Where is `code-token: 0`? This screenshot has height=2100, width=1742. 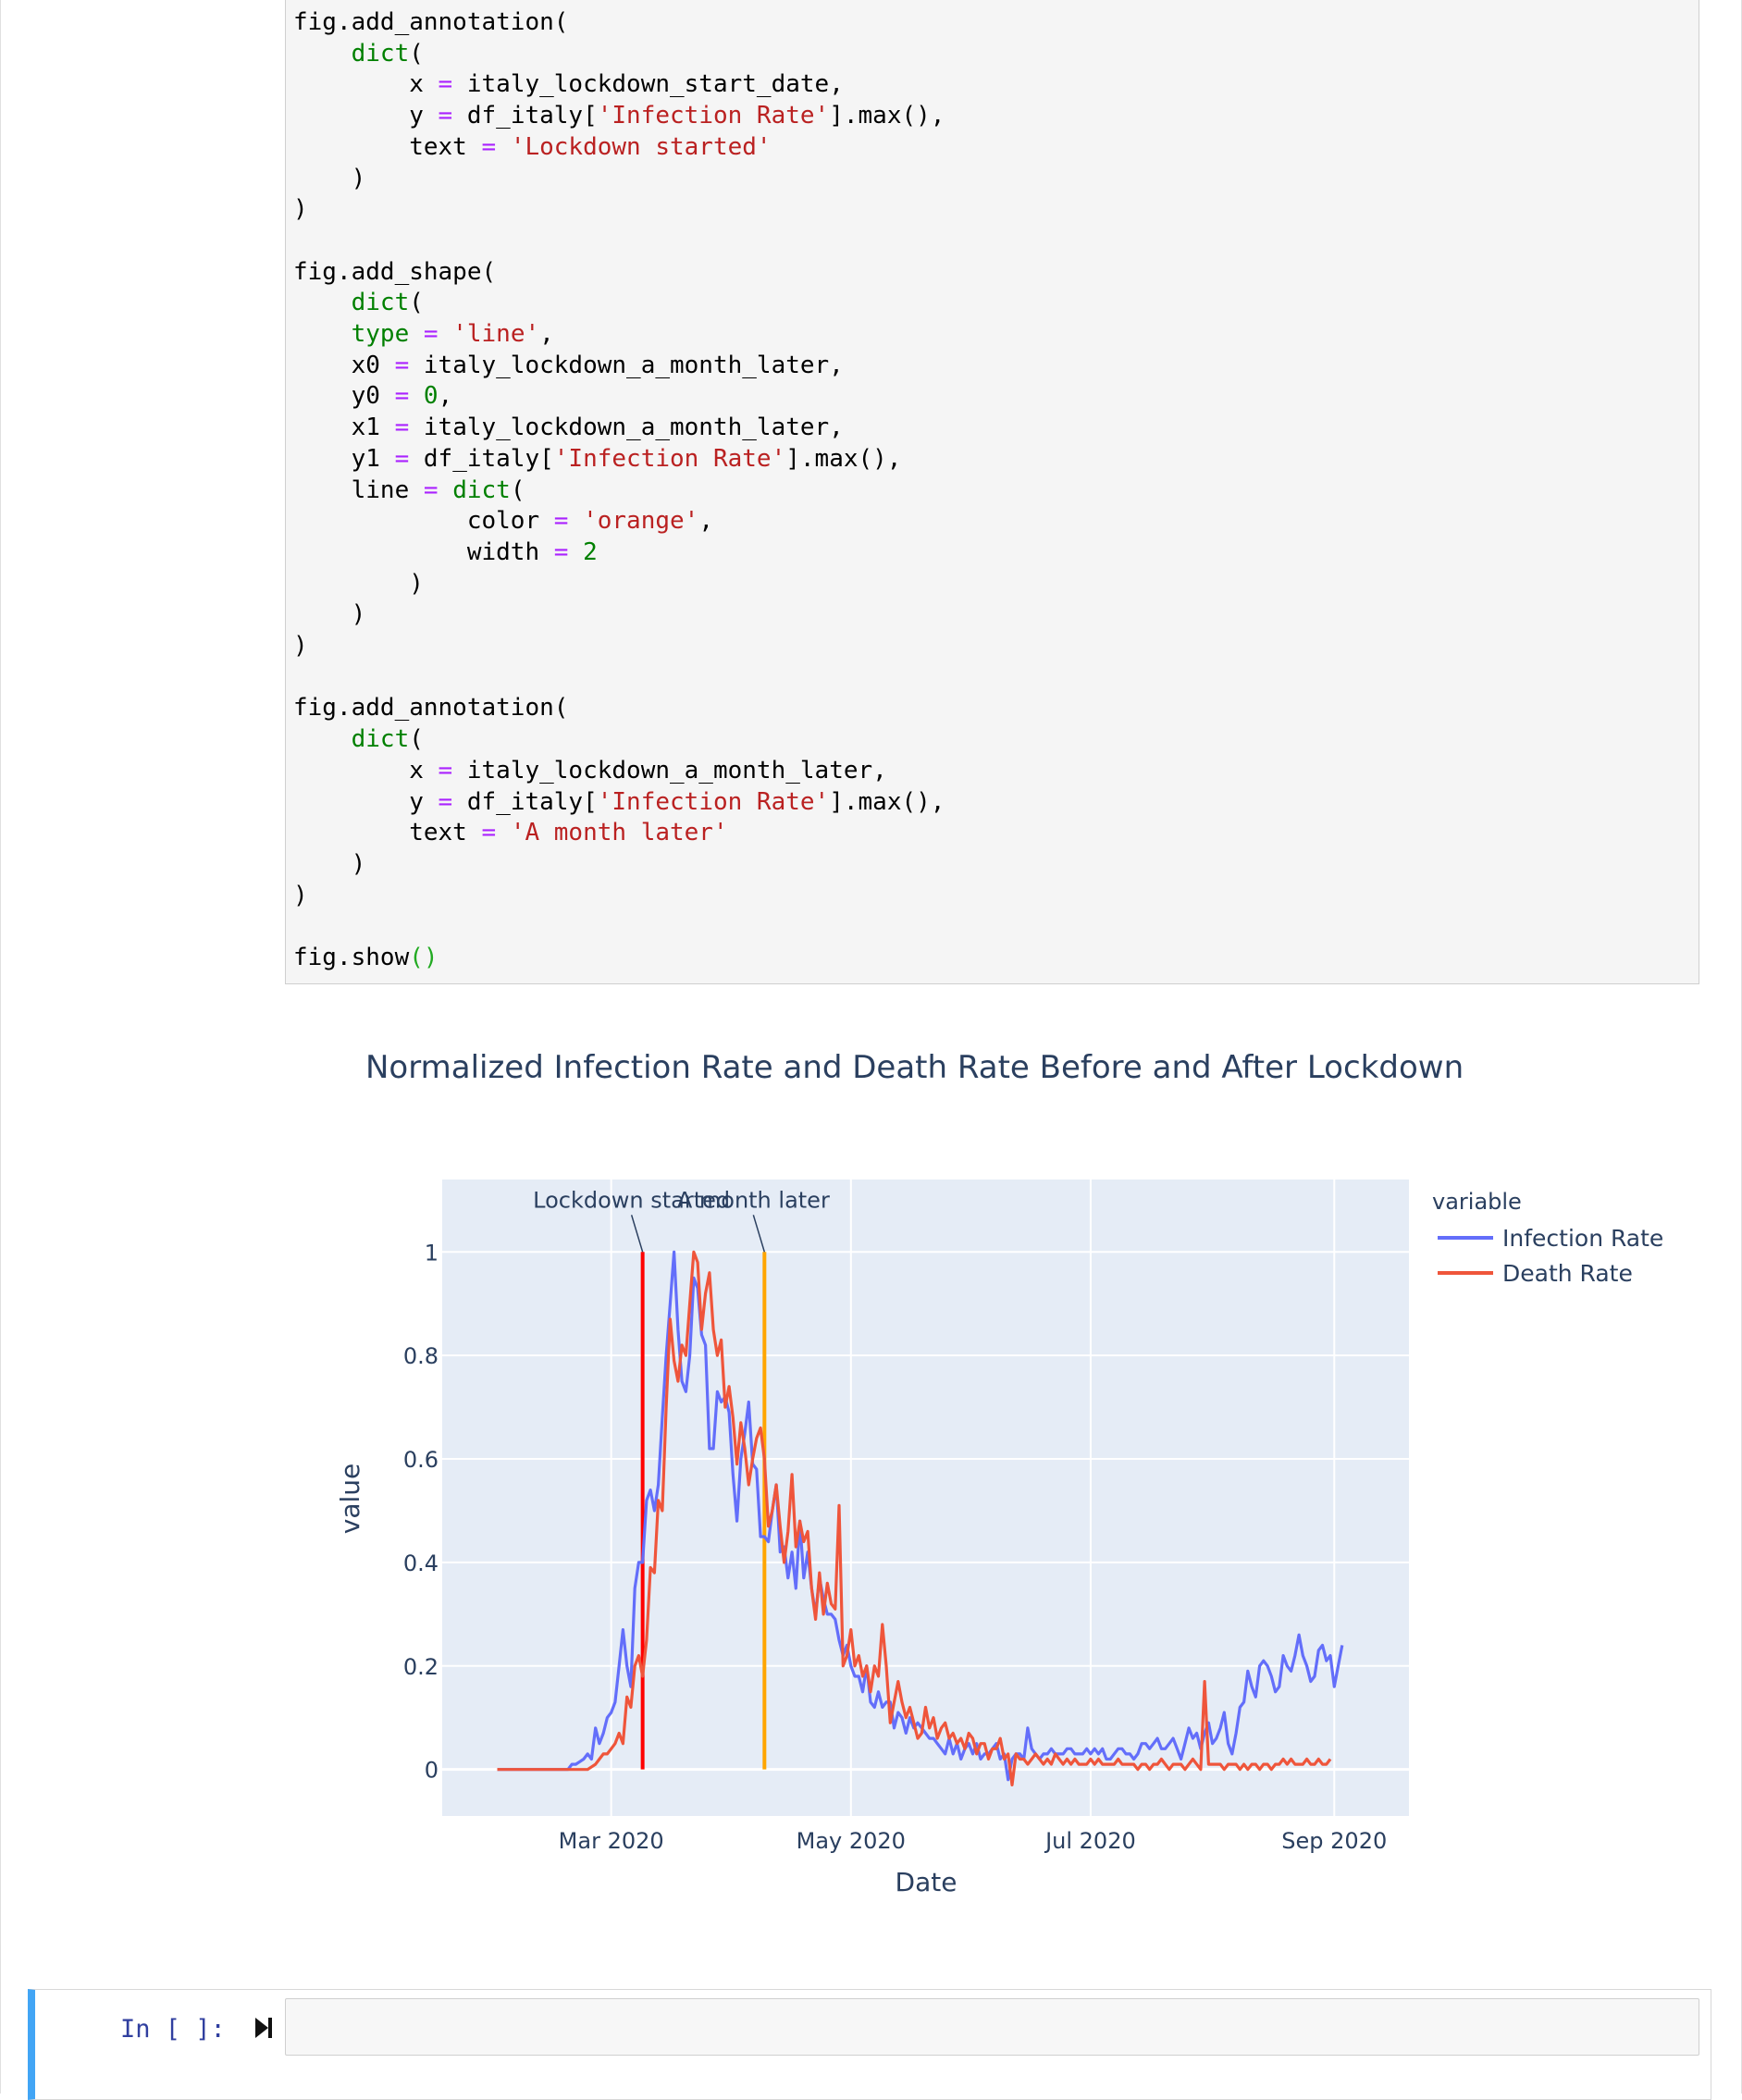
code-token: 0 is located at coordinates (431, 396).